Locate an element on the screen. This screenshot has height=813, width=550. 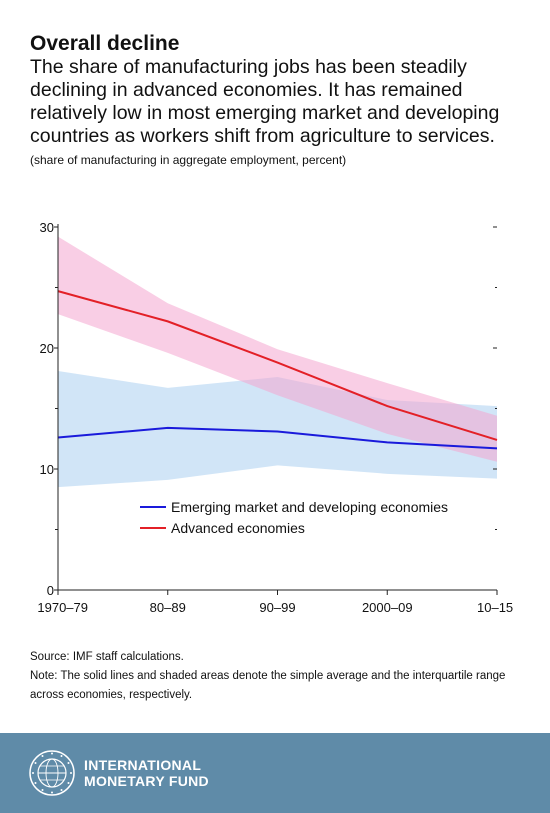
imf-wordmark: INTERNATIONAL MONETARY FUND is located at coordinates (146, 773).